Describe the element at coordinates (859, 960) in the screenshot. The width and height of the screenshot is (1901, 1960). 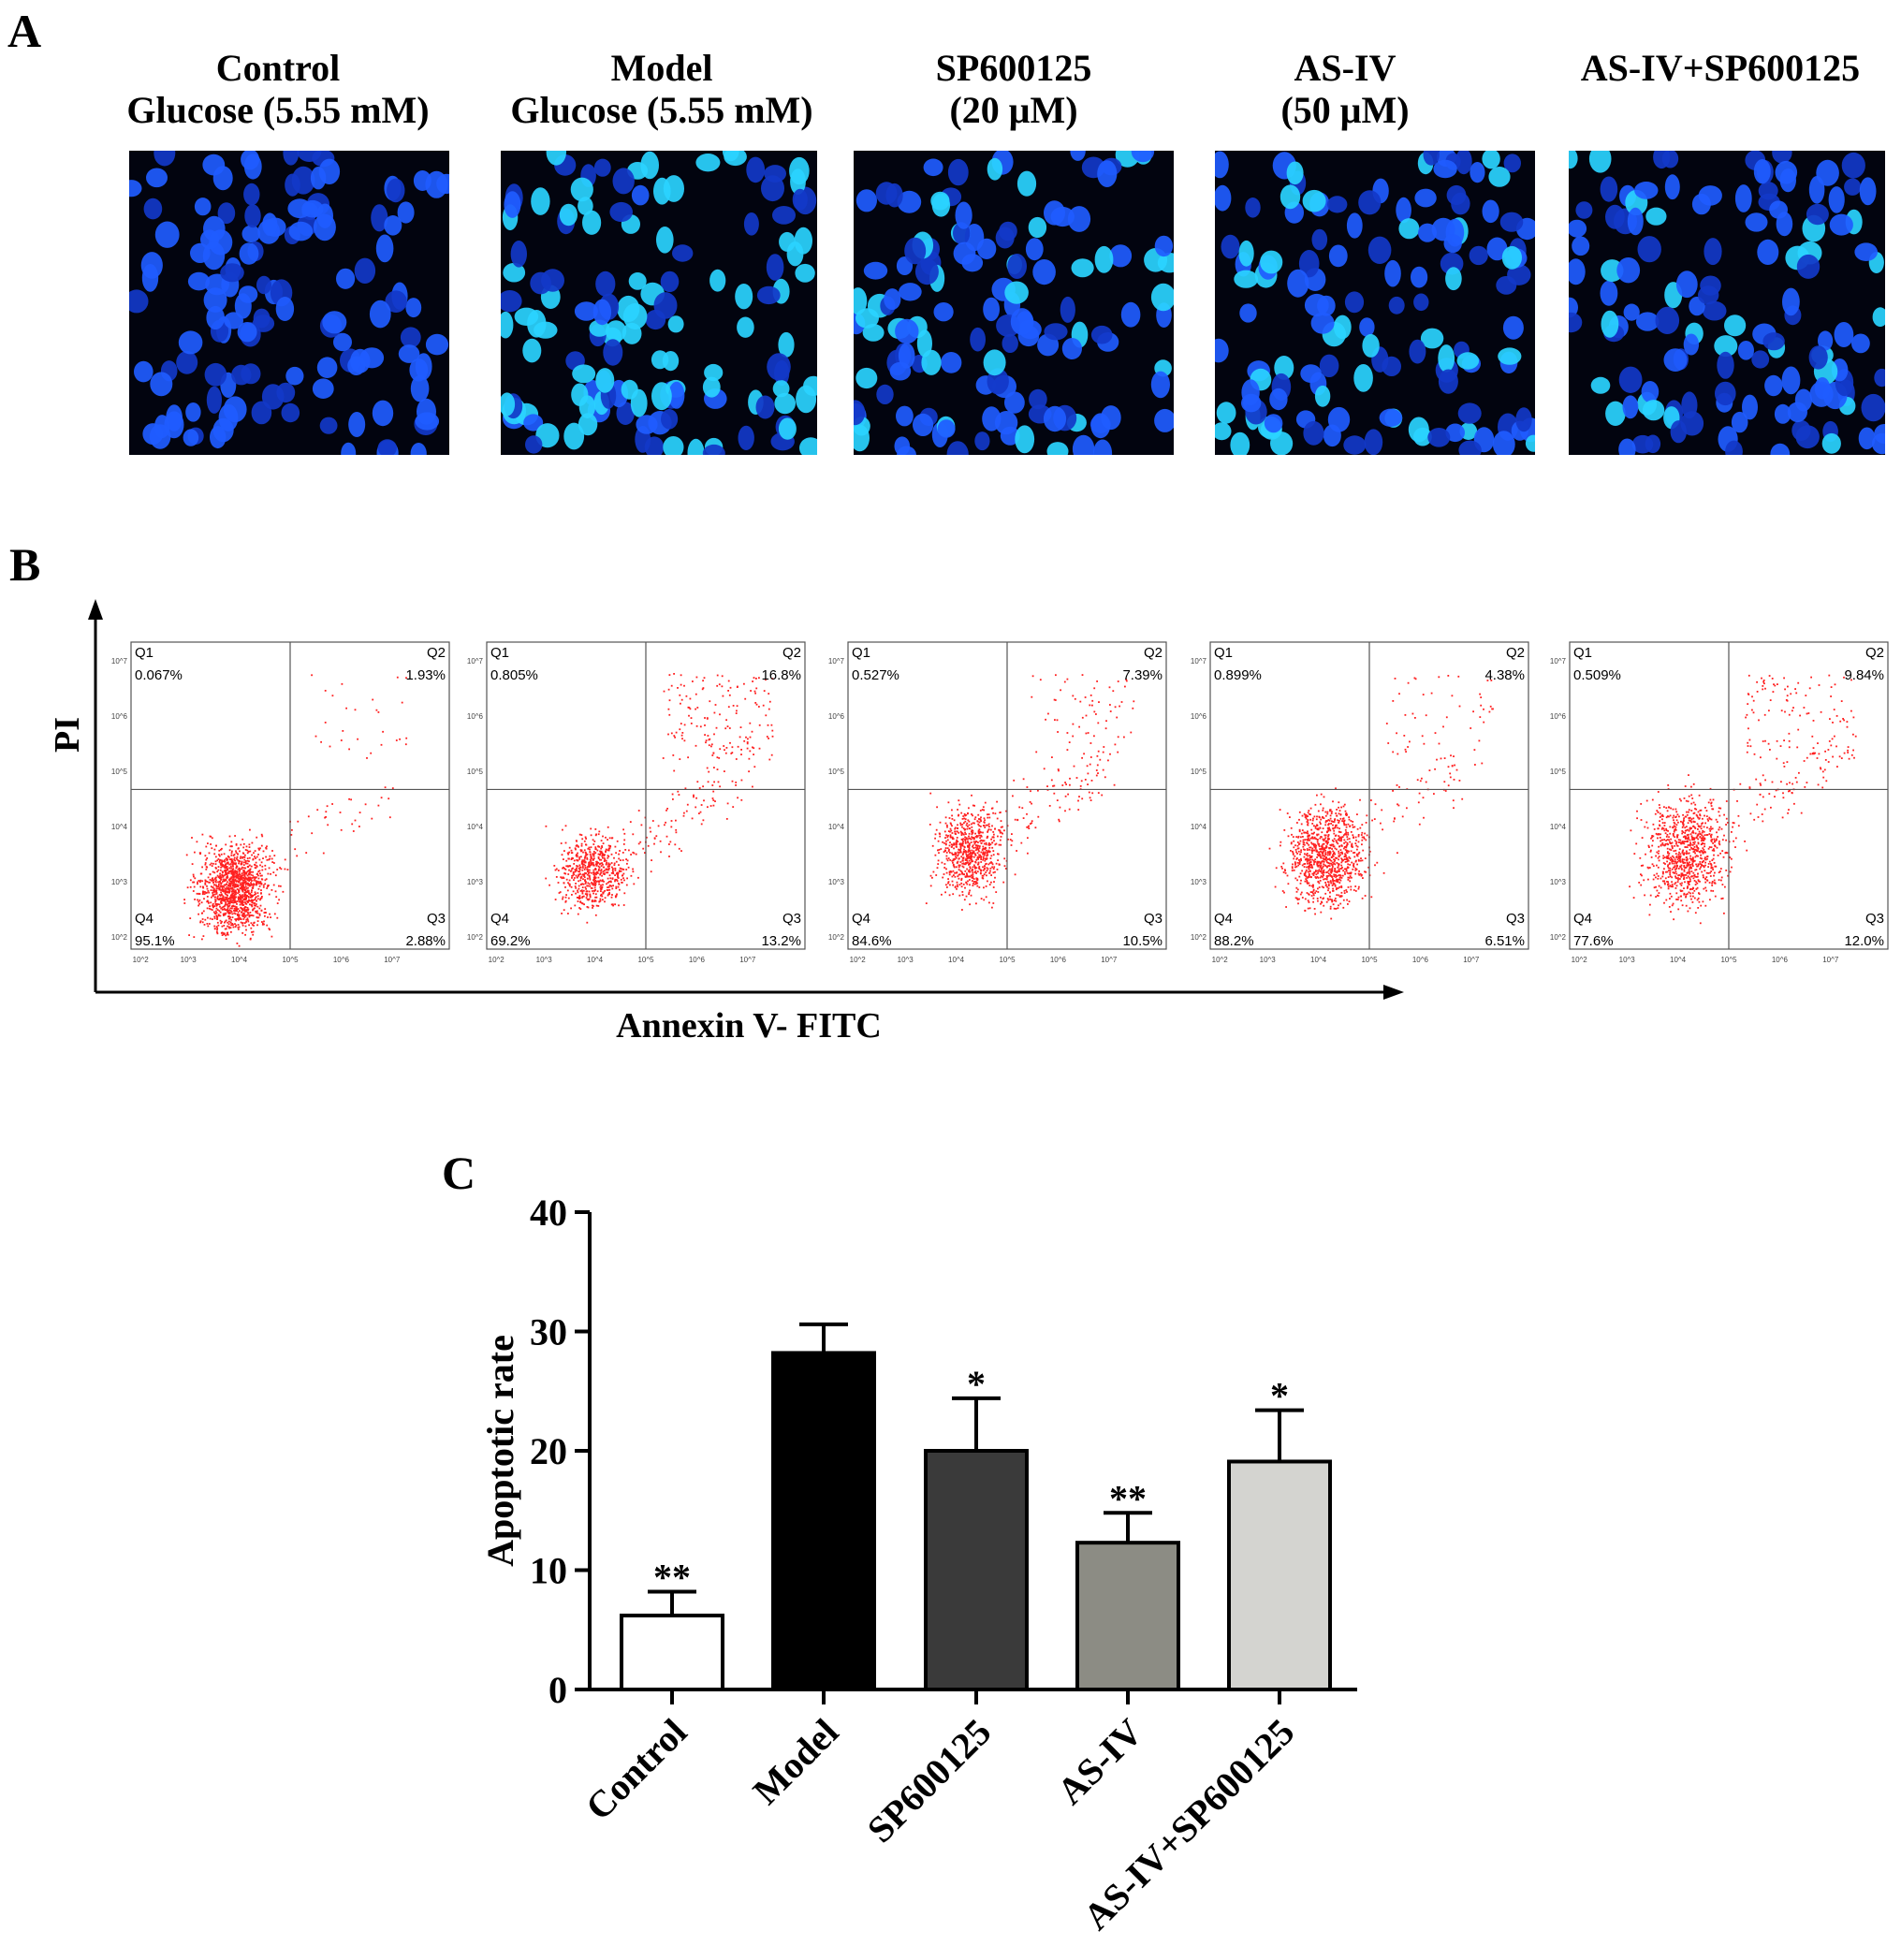
I see `x-tick-label: 10^2` at that location.